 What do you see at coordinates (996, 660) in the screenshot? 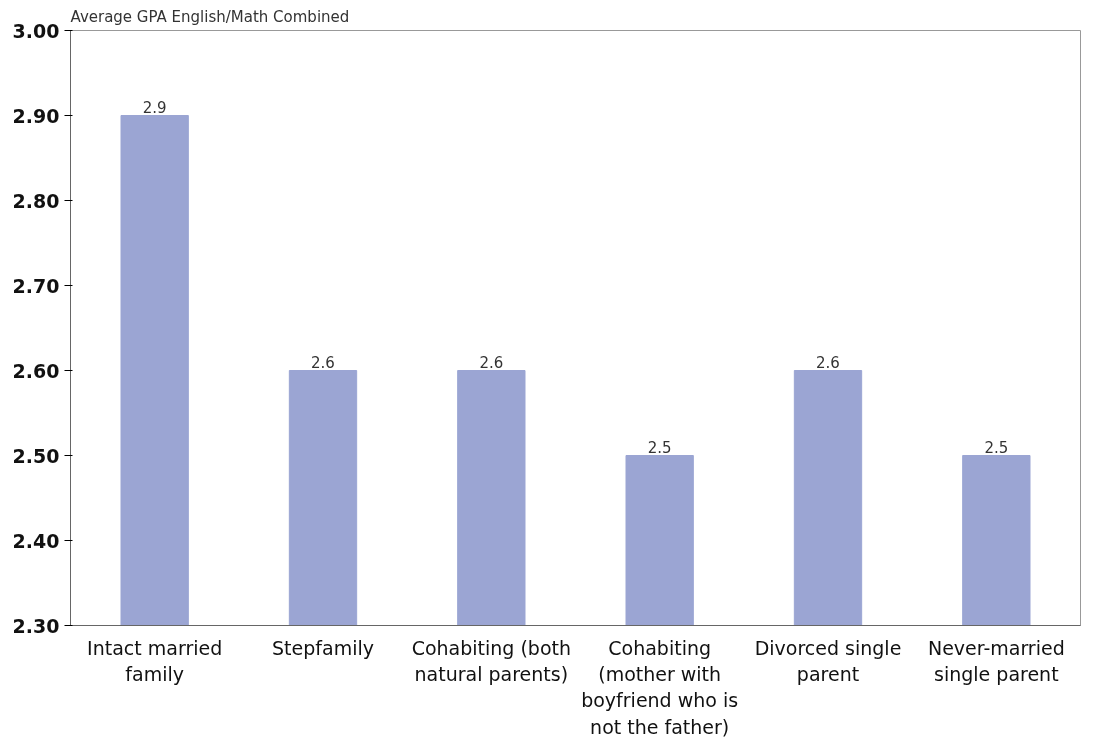
I see `x-tick-label: Never-married single parent` at bounding box center [996, 660].